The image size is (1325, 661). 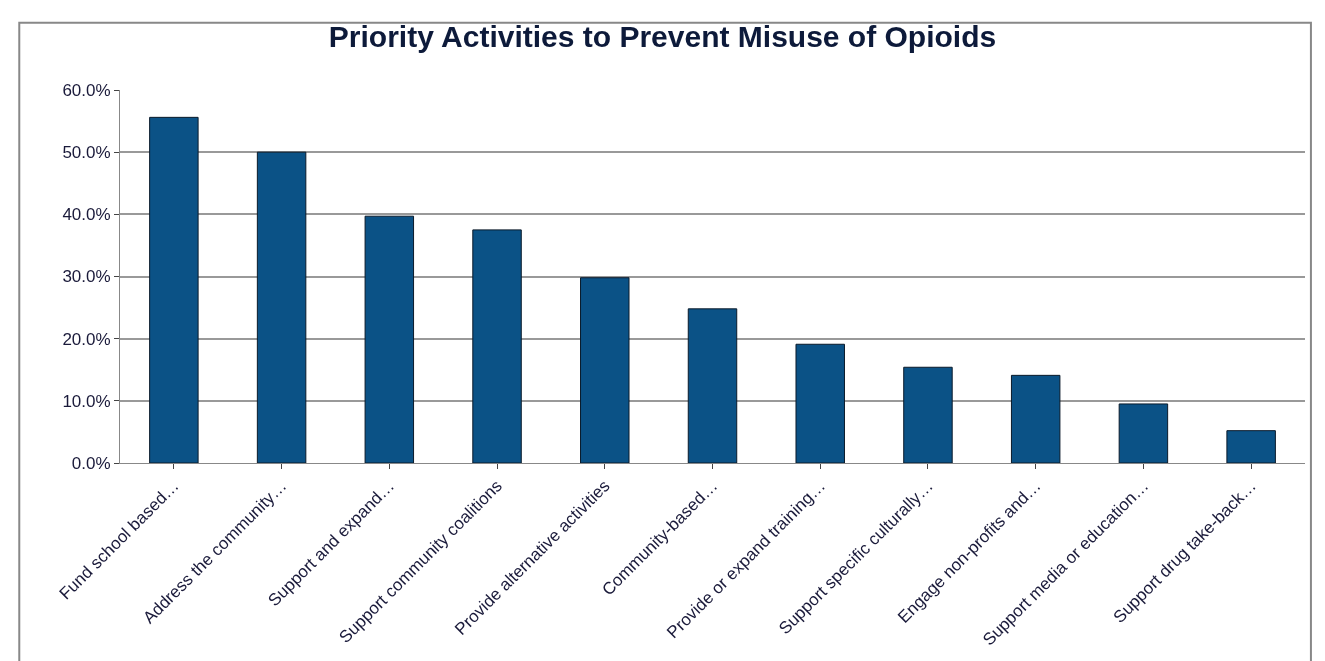 I want to click on y-tick-label: 10.0%, so click(x=86, y=401).